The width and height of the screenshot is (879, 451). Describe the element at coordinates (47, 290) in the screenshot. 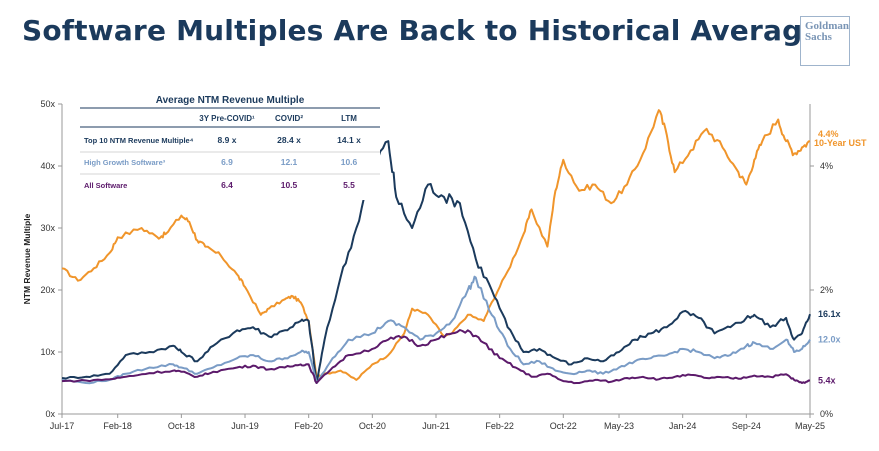

I see `y-tick-label: 20x` at that location.